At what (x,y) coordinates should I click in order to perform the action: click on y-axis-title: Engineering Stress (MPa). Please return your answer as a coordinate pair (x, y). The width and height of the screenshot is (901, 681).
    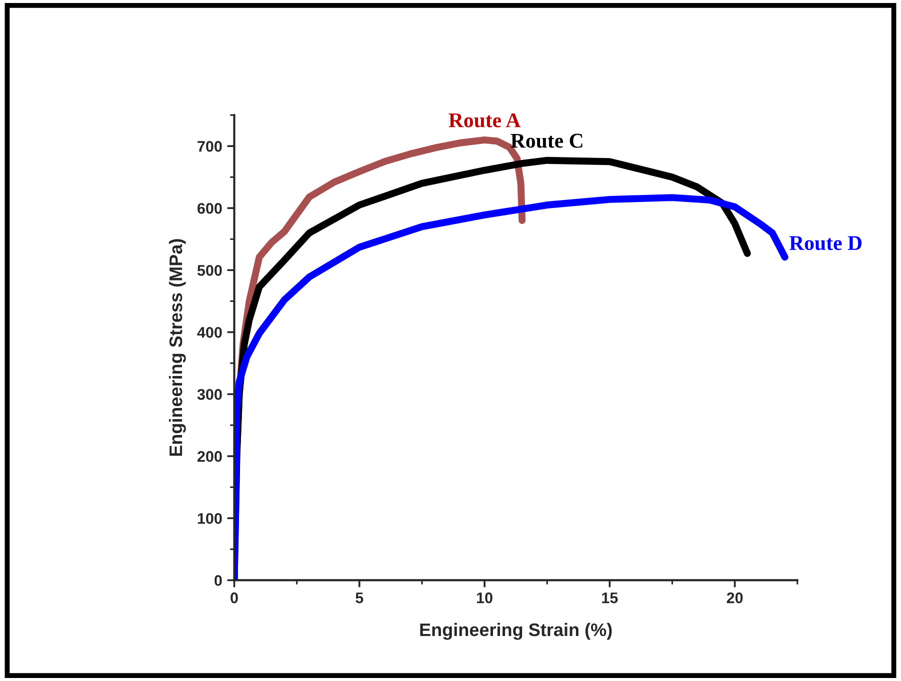
    Looking at the image, I should click on (177, 347).